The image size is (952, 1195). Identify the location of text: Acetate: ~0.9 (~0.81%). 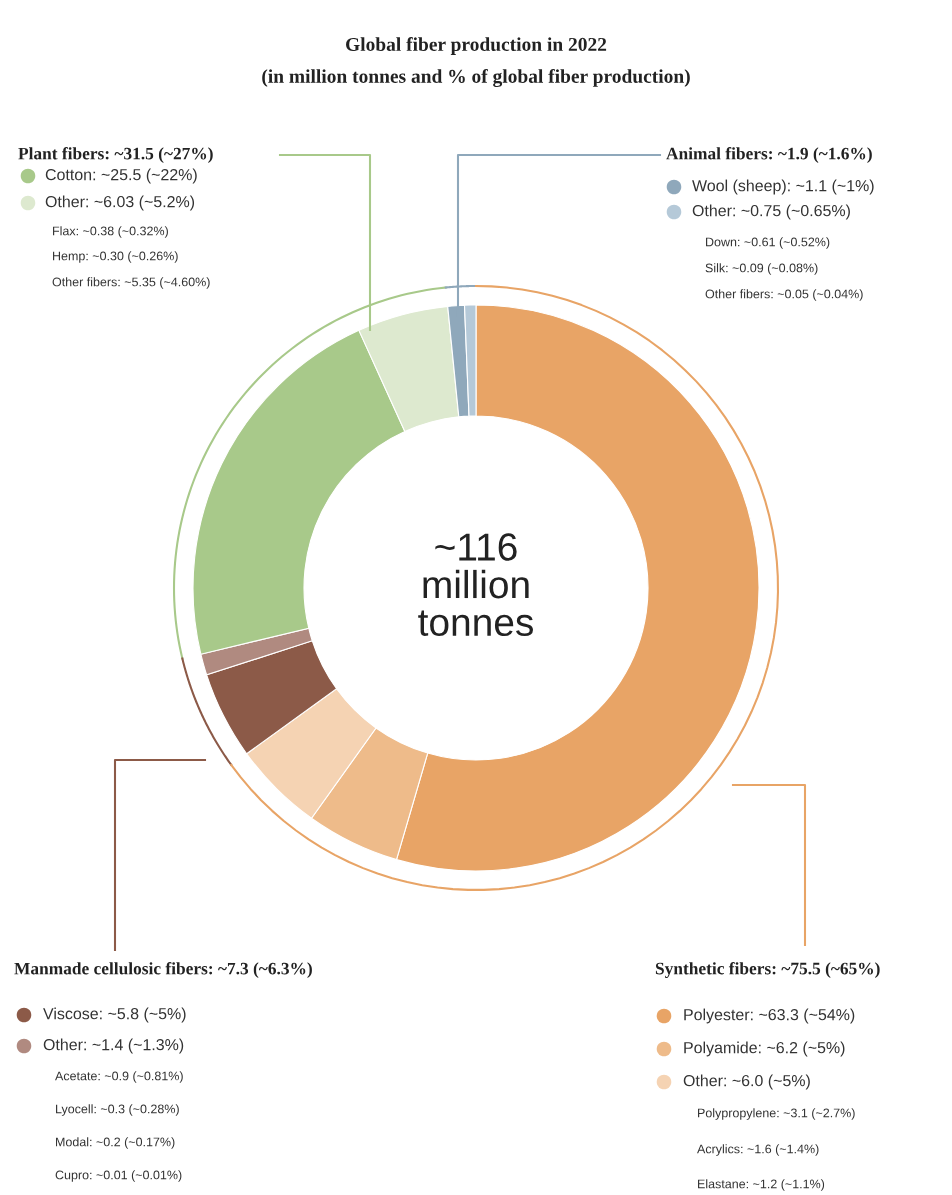
(119, 1077).